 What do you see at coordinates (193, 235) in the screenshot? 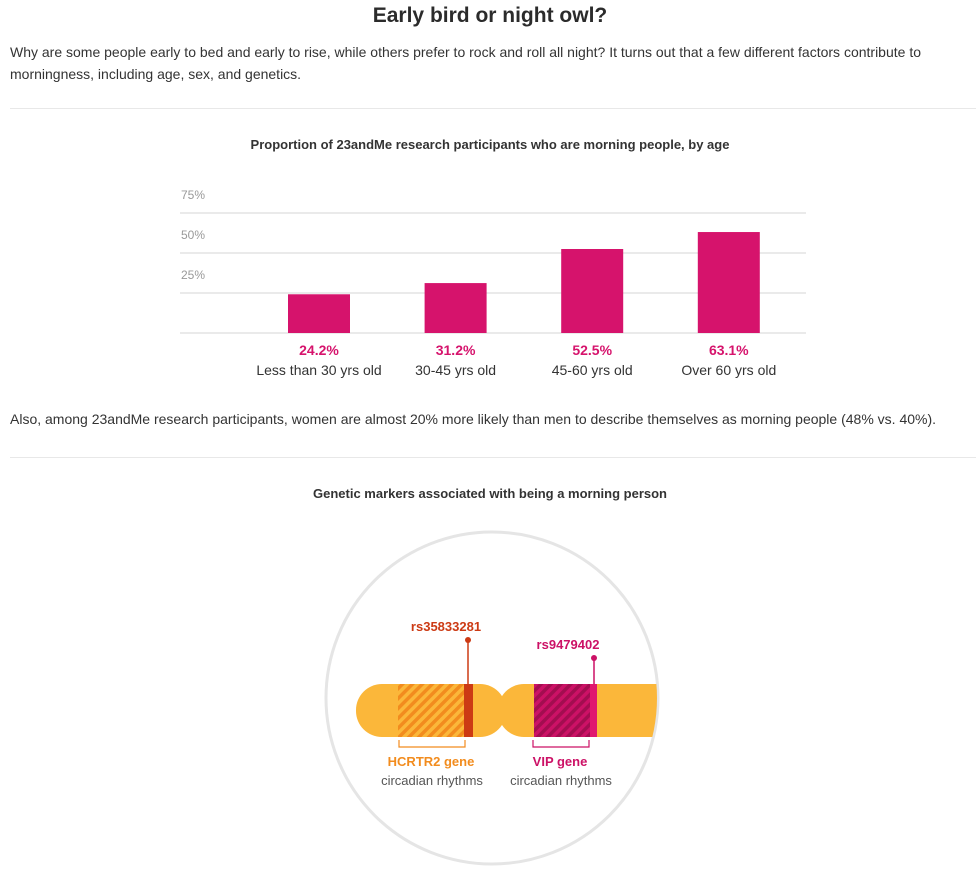
I see `y-tick-label: 50%` at bounding box center [193, 235].